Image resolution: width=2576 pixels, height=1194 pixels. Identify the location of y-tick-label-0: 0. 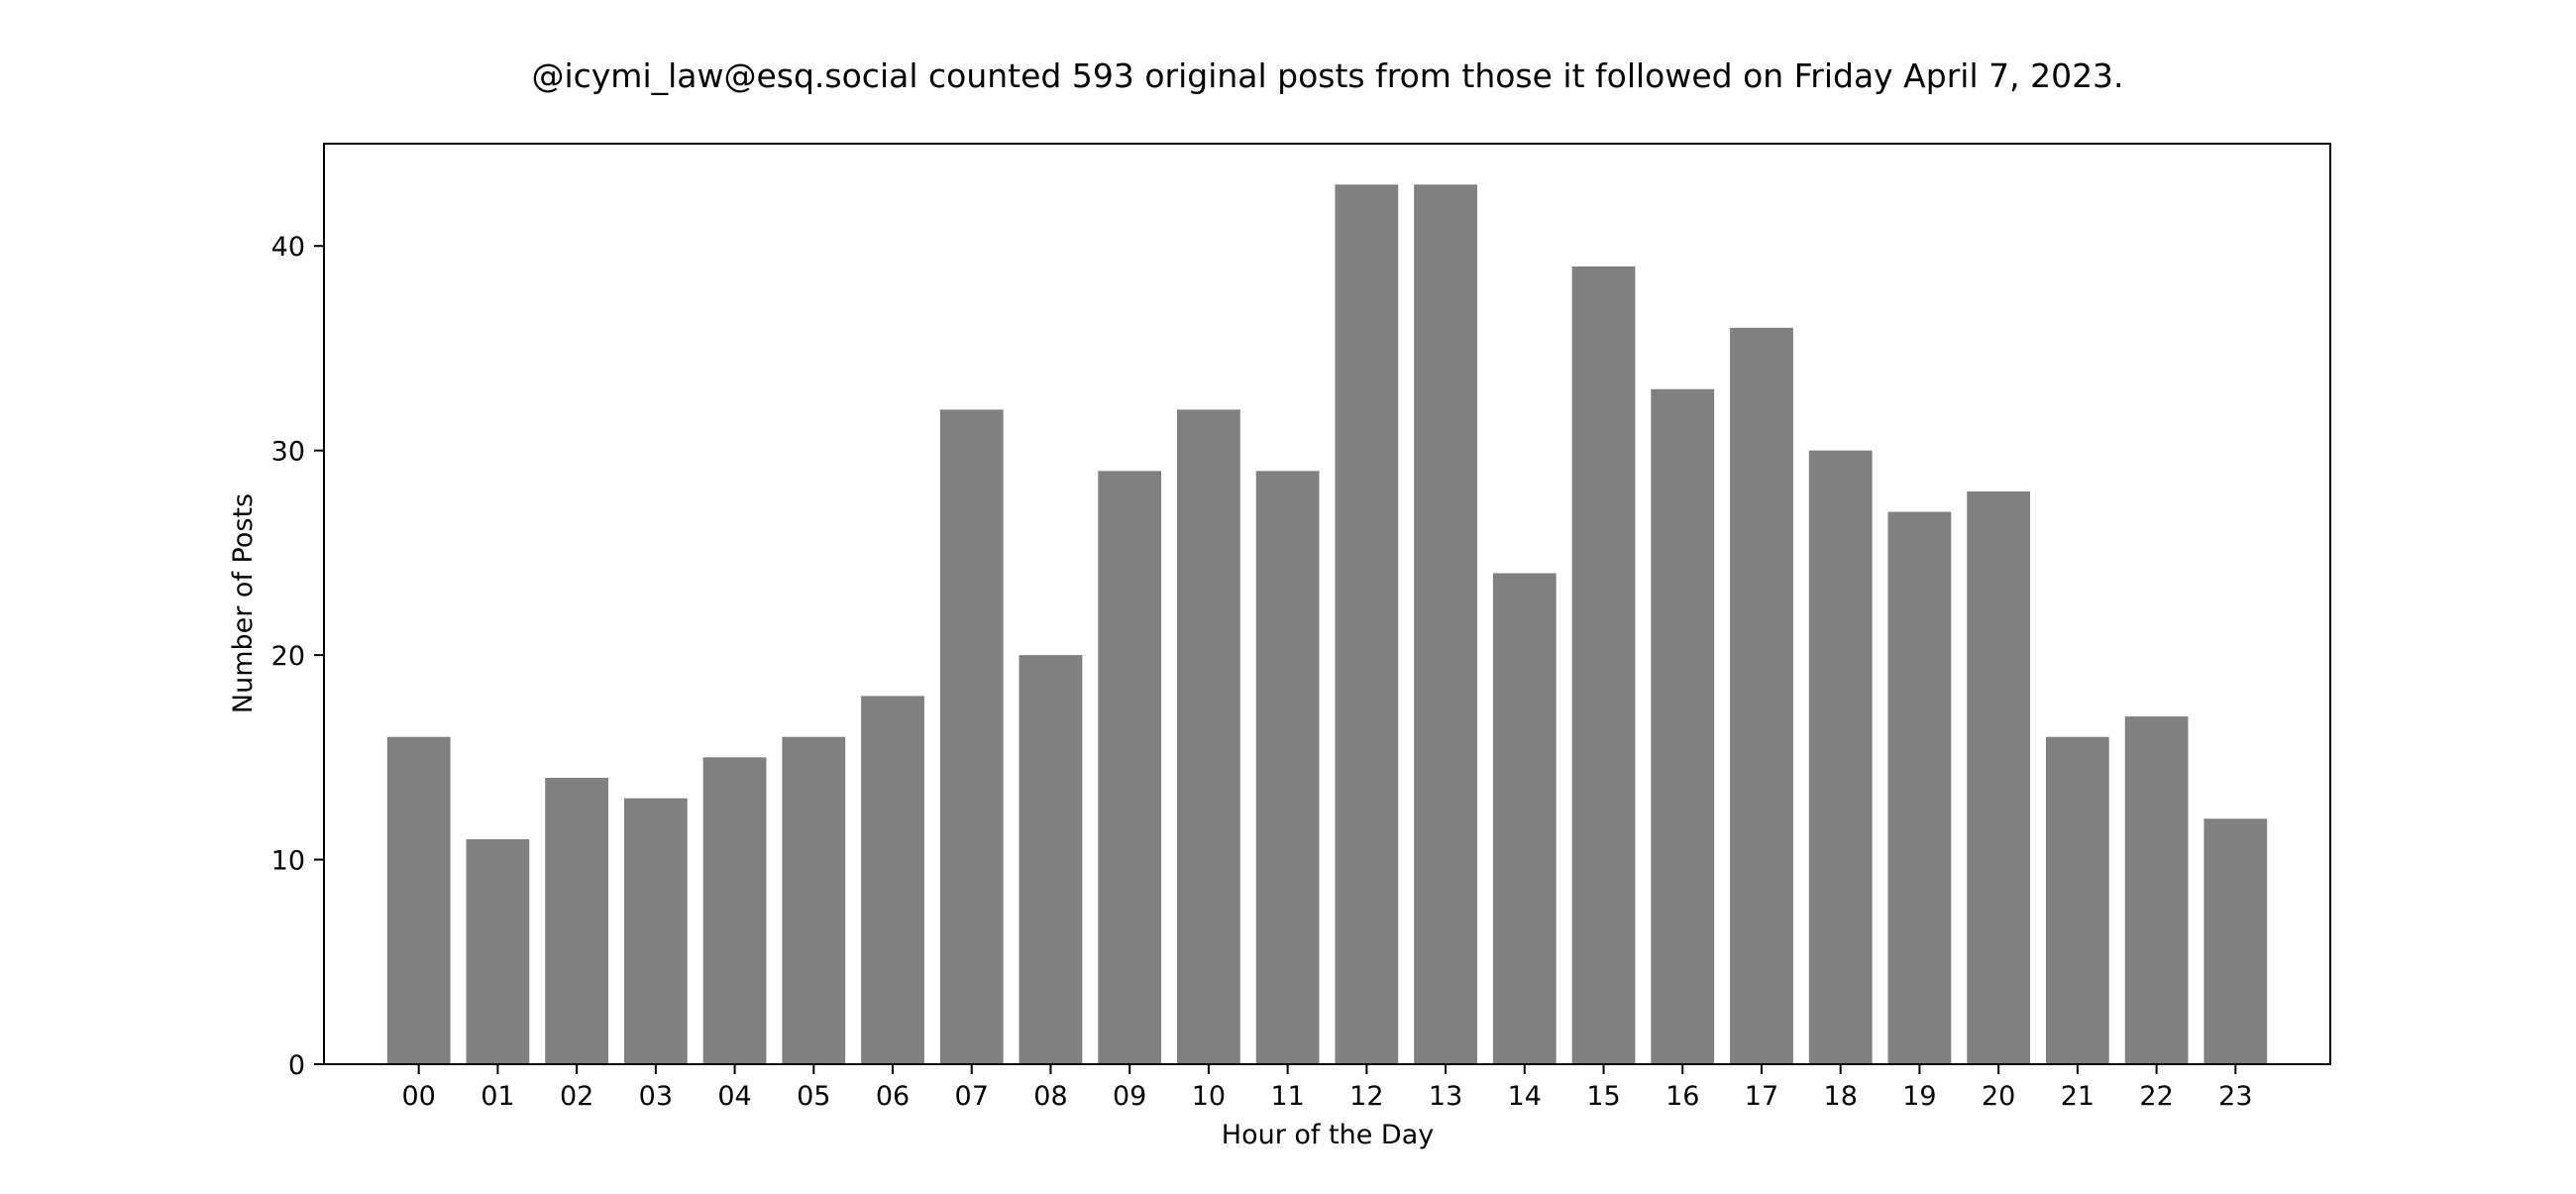
(296, 1065).